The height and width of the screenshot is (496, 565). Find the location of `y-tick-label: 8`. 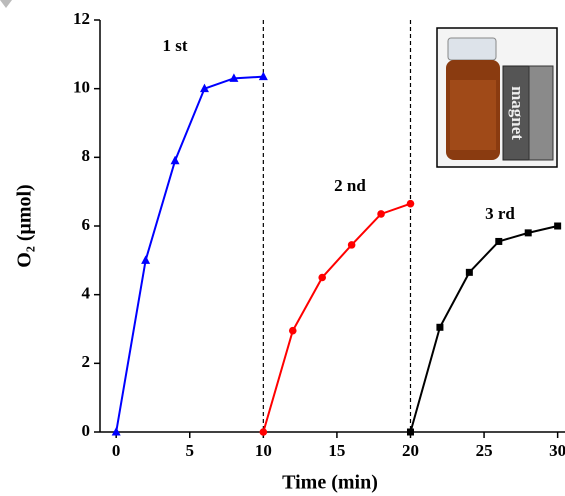

y-tick-label: 8 is located at coordinates (86, 155).